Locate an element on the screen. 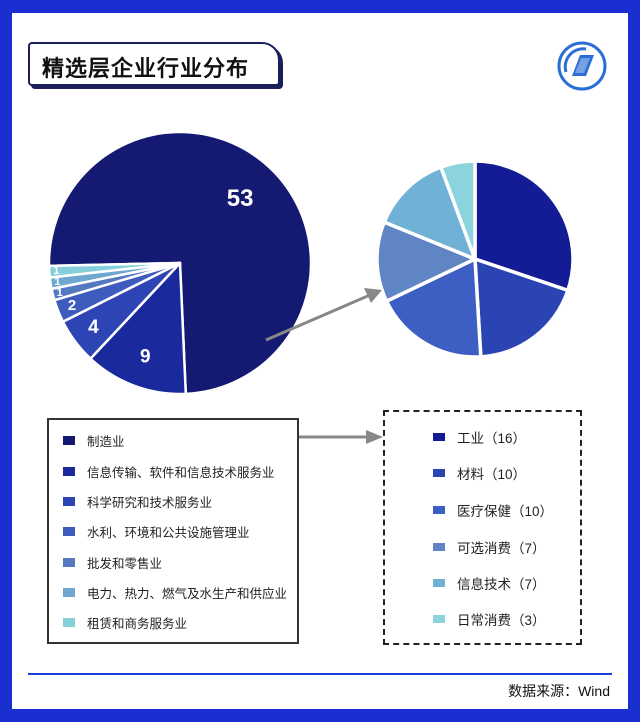 This screenshot has width=640, height=722. legend-item: 制造业 is located at coordinates (94, 440).